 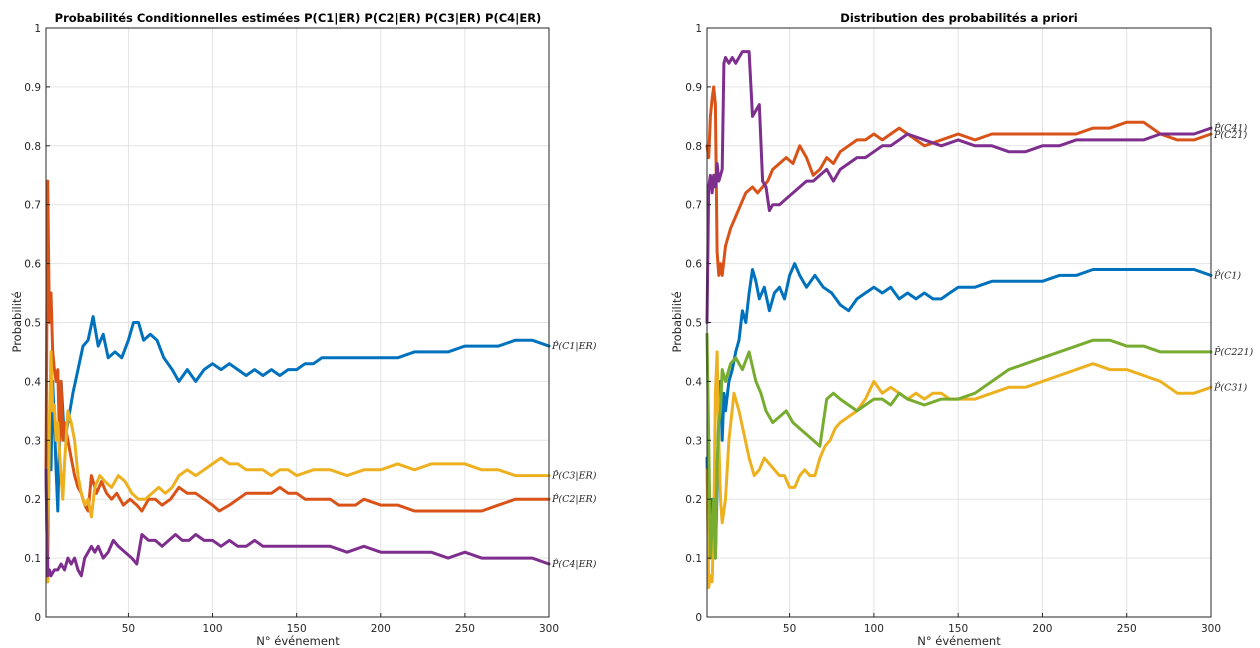 What do you see at coordinates (574, 455) in the screenshot?
I see `end-labels: P̂(C1|ER) P̂(C3|ER) P̂(C2|ER) P̂(C4|ER)` at bounding box center [574, 455].